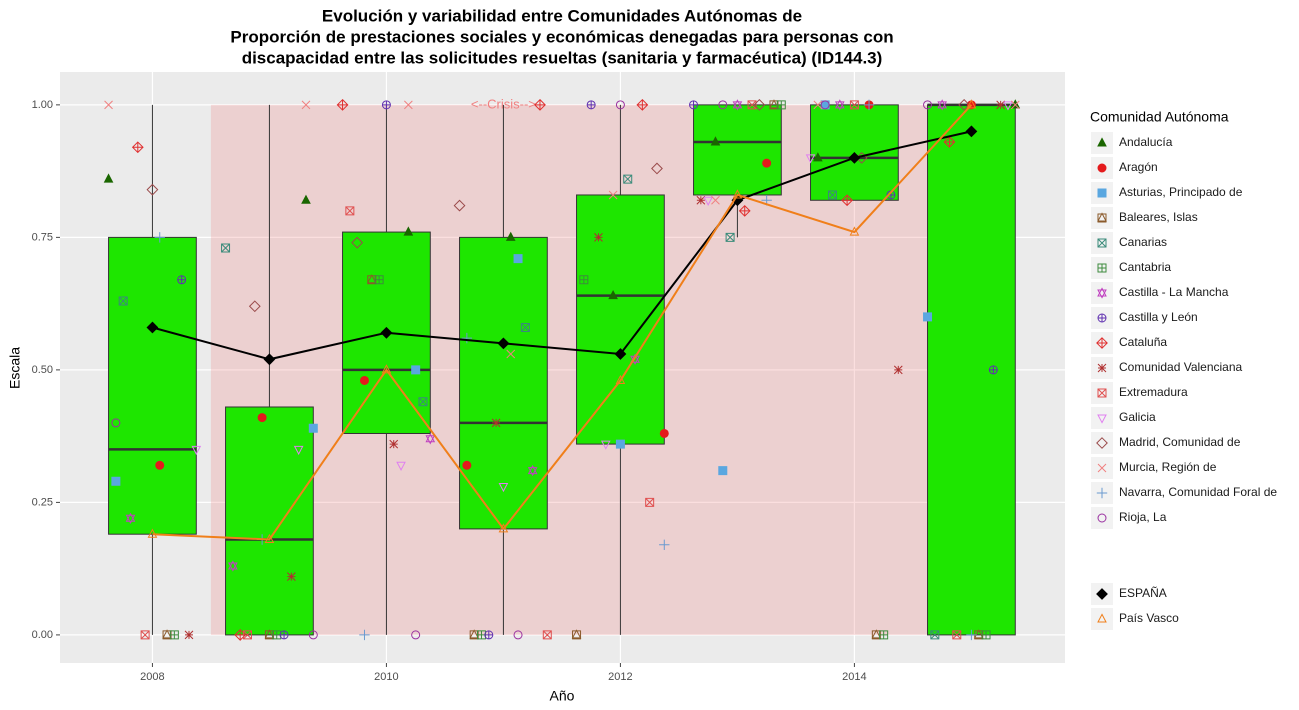  I want to click on legend-label: Aragón, so click(1138, 167).